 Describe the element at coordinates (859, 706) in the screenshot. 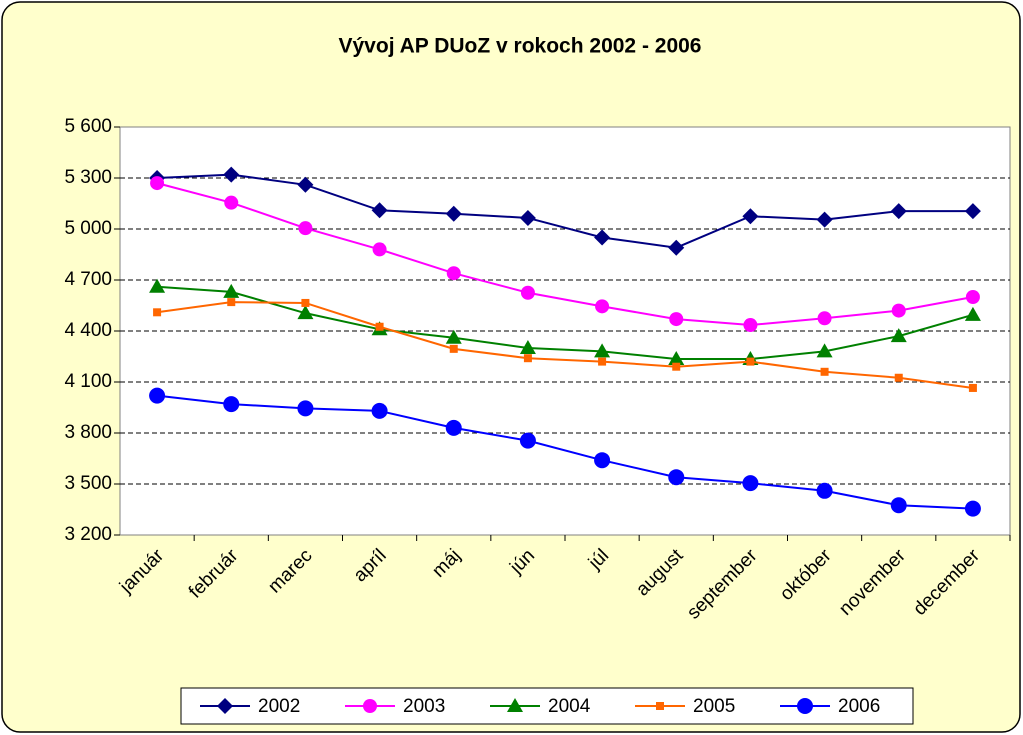

I see `legend-label: 2006` at that location.